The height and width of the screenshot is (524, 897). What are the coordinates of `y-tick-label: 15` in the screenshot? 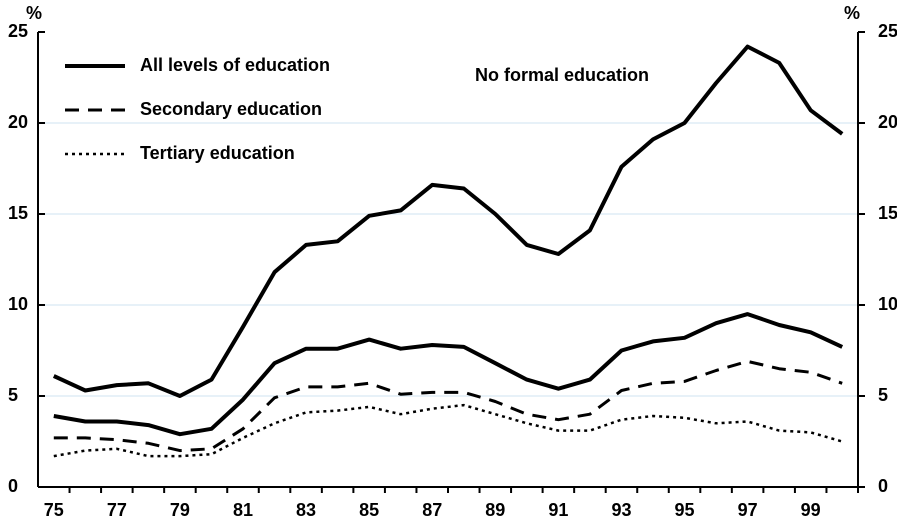 It's located at (18, 213).